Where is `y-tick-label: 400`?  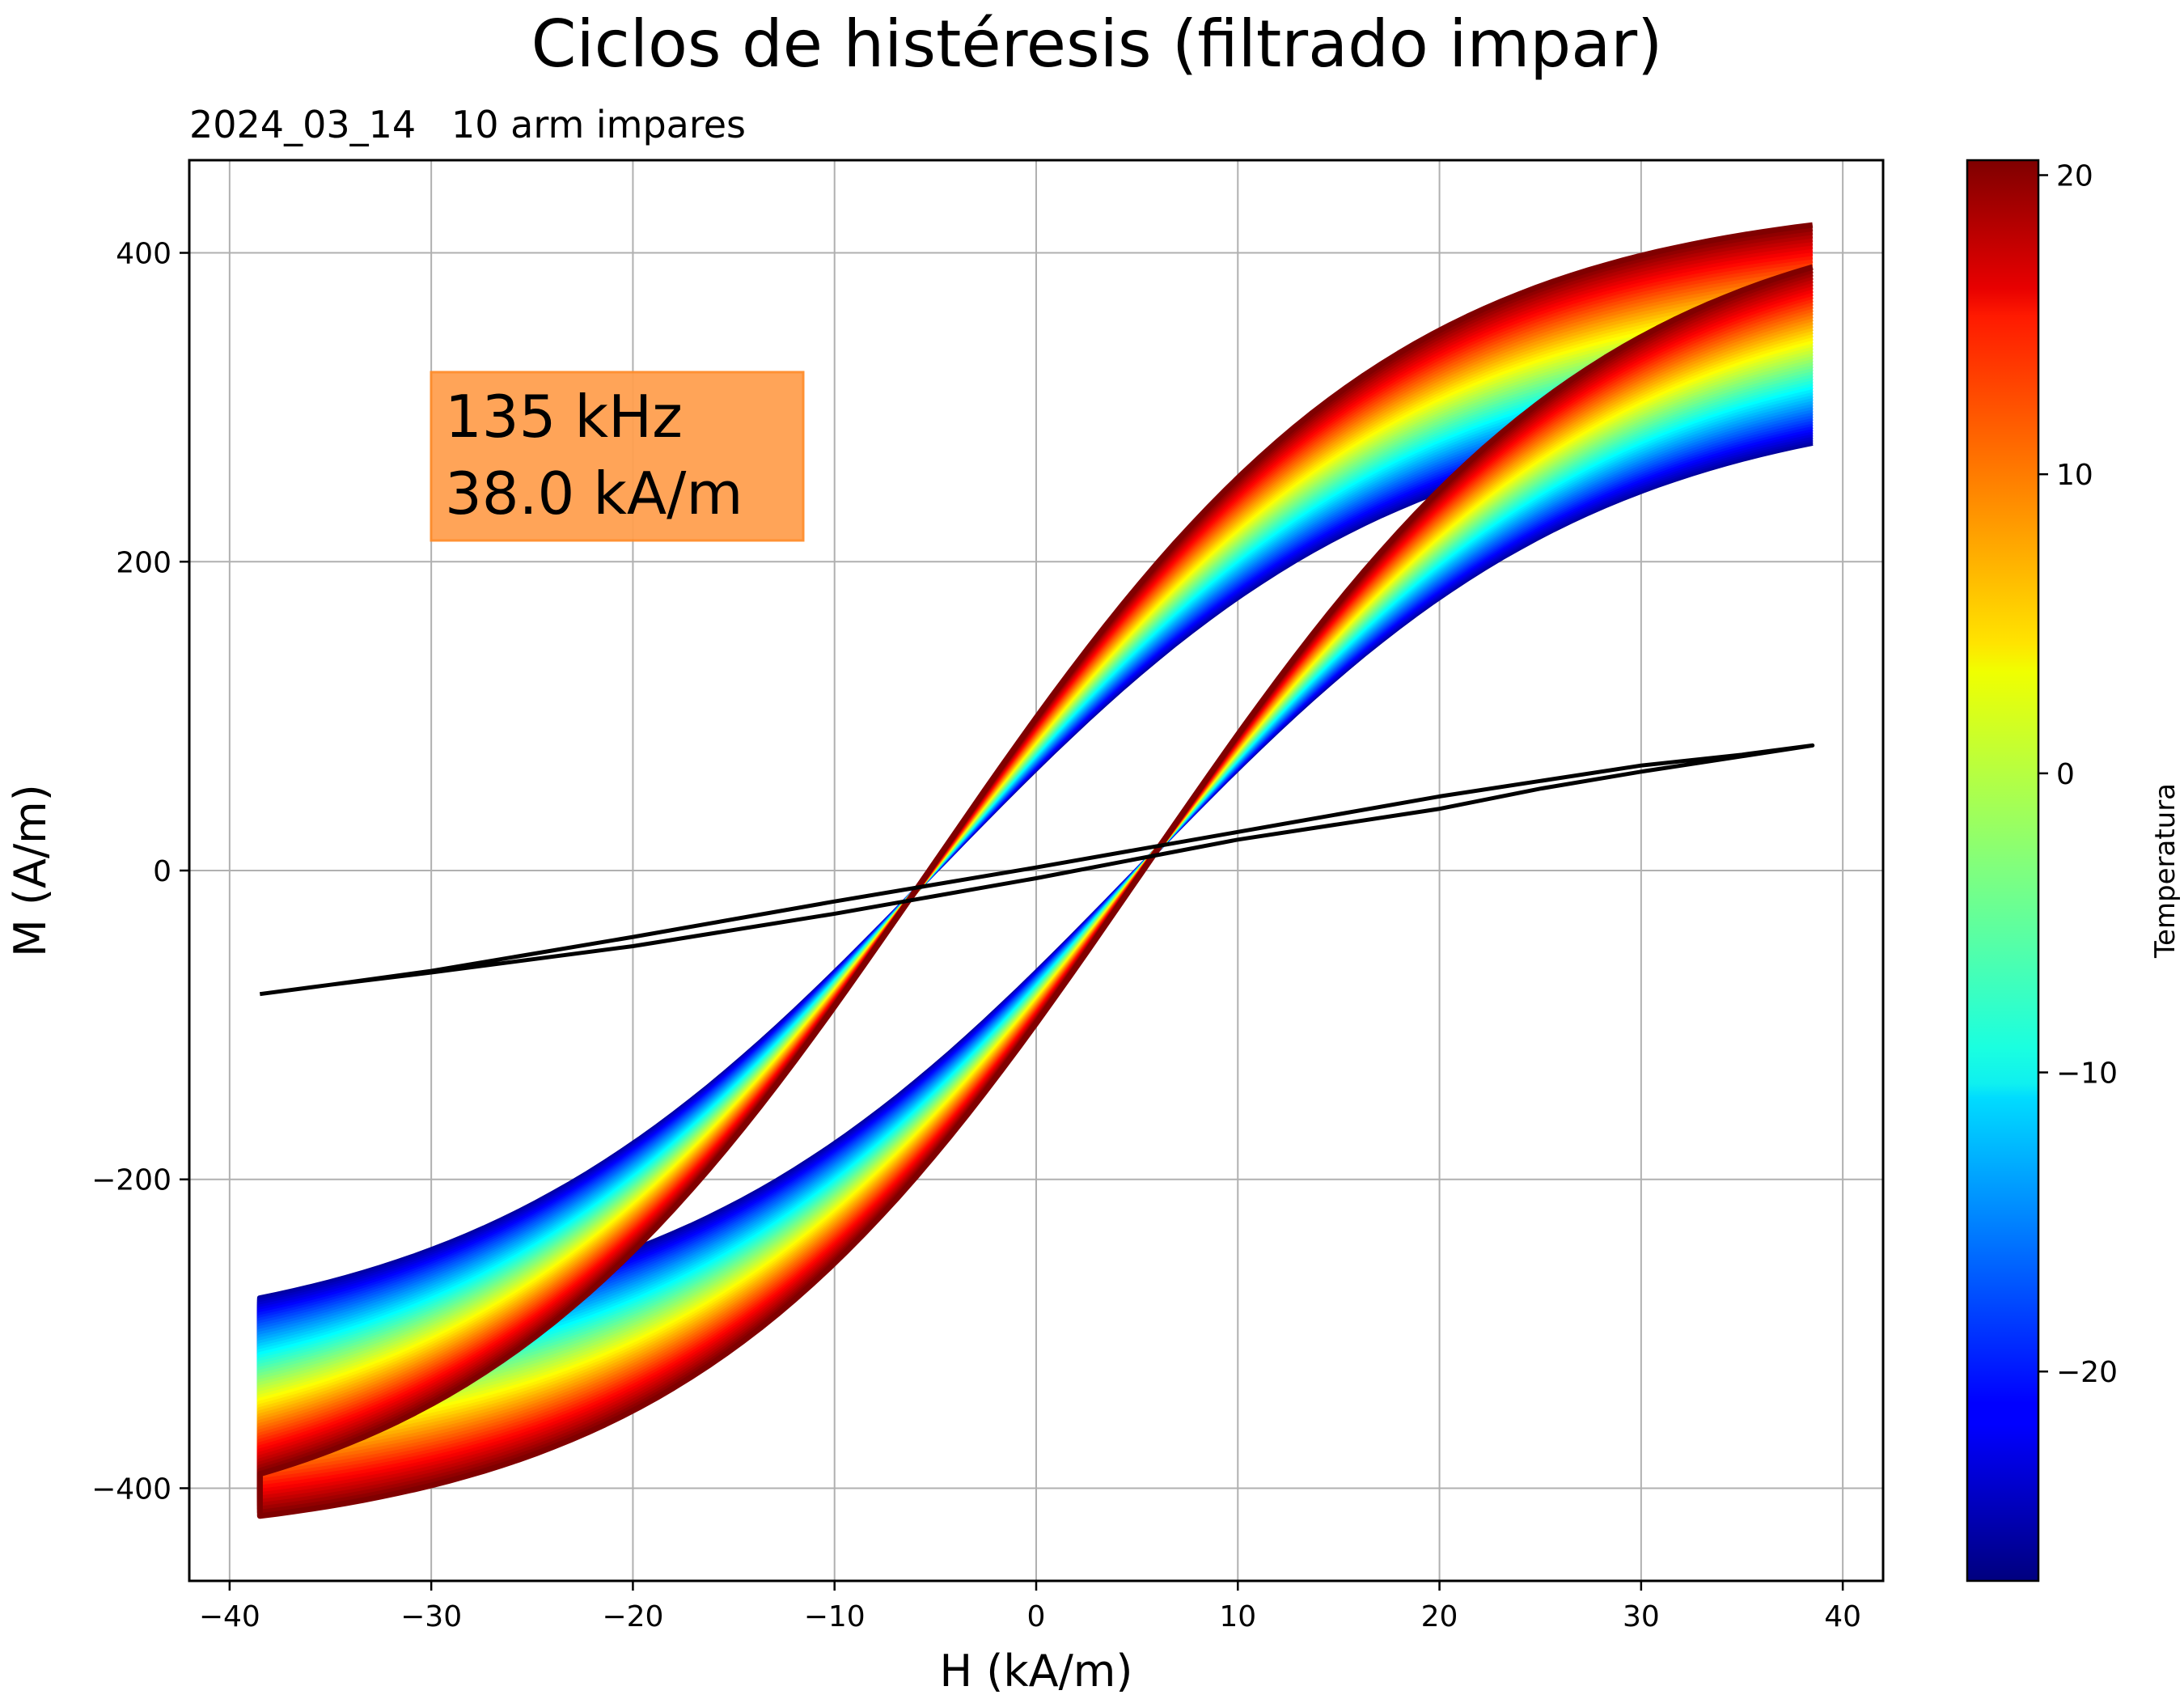 y-tick-label: 400 is located at coordinates (143, 255).